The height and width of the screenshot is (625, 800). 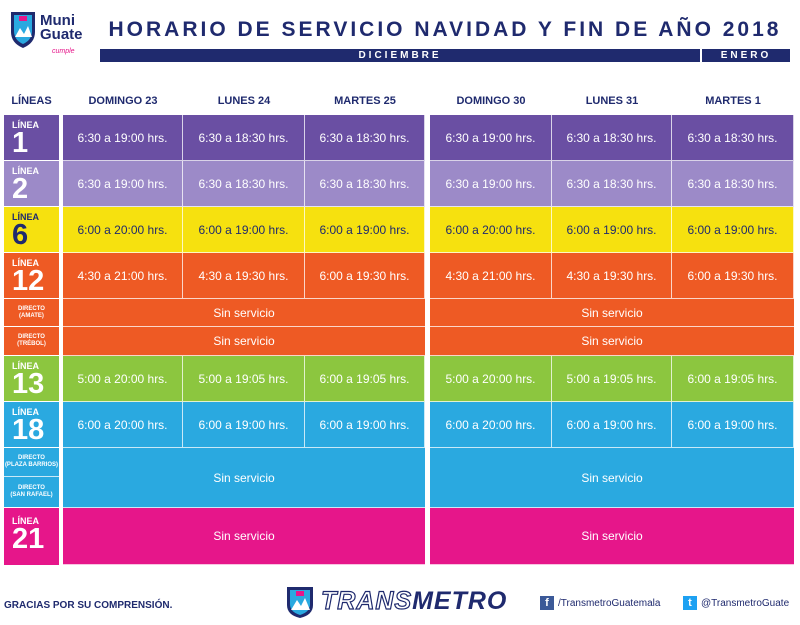 What do you see at coordinates (88, 605) in the screenshot?
I see `thanks-message: GRACIAS POR SU COMPRENSIÓN.` at bounding box center [88, 605].